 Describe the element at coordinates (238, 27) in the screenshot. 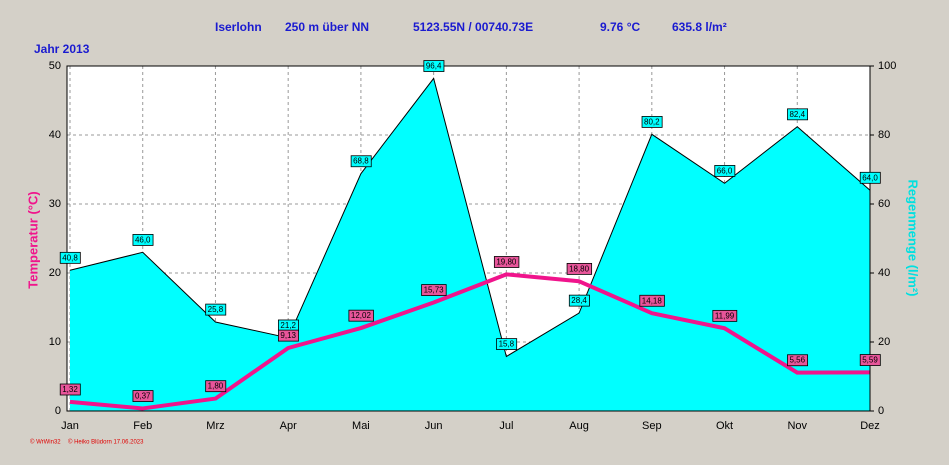

I see `header-location: Iserlohn` at that location.